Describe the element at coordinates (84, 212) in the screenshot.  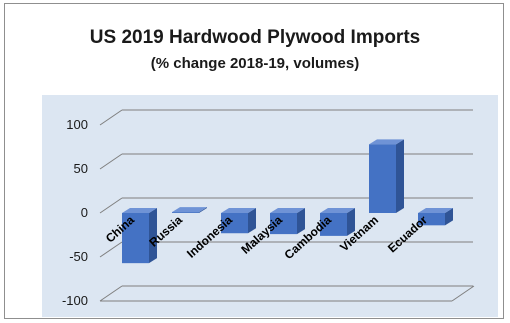
I see `y-tick-label: 0` at that location.